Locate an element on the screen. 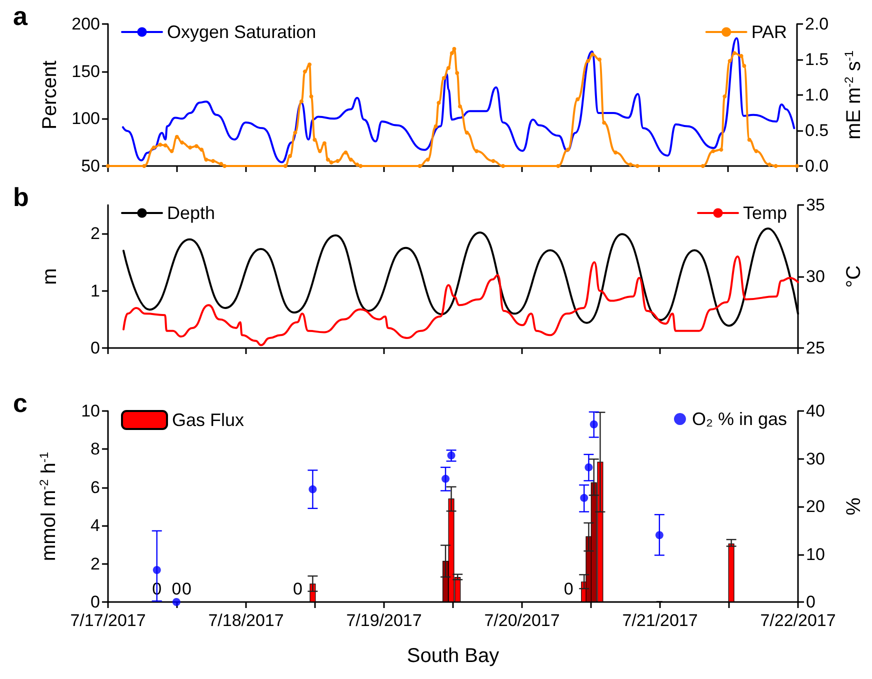  y-tick-label: 4 is located at coordinates (95, 526).